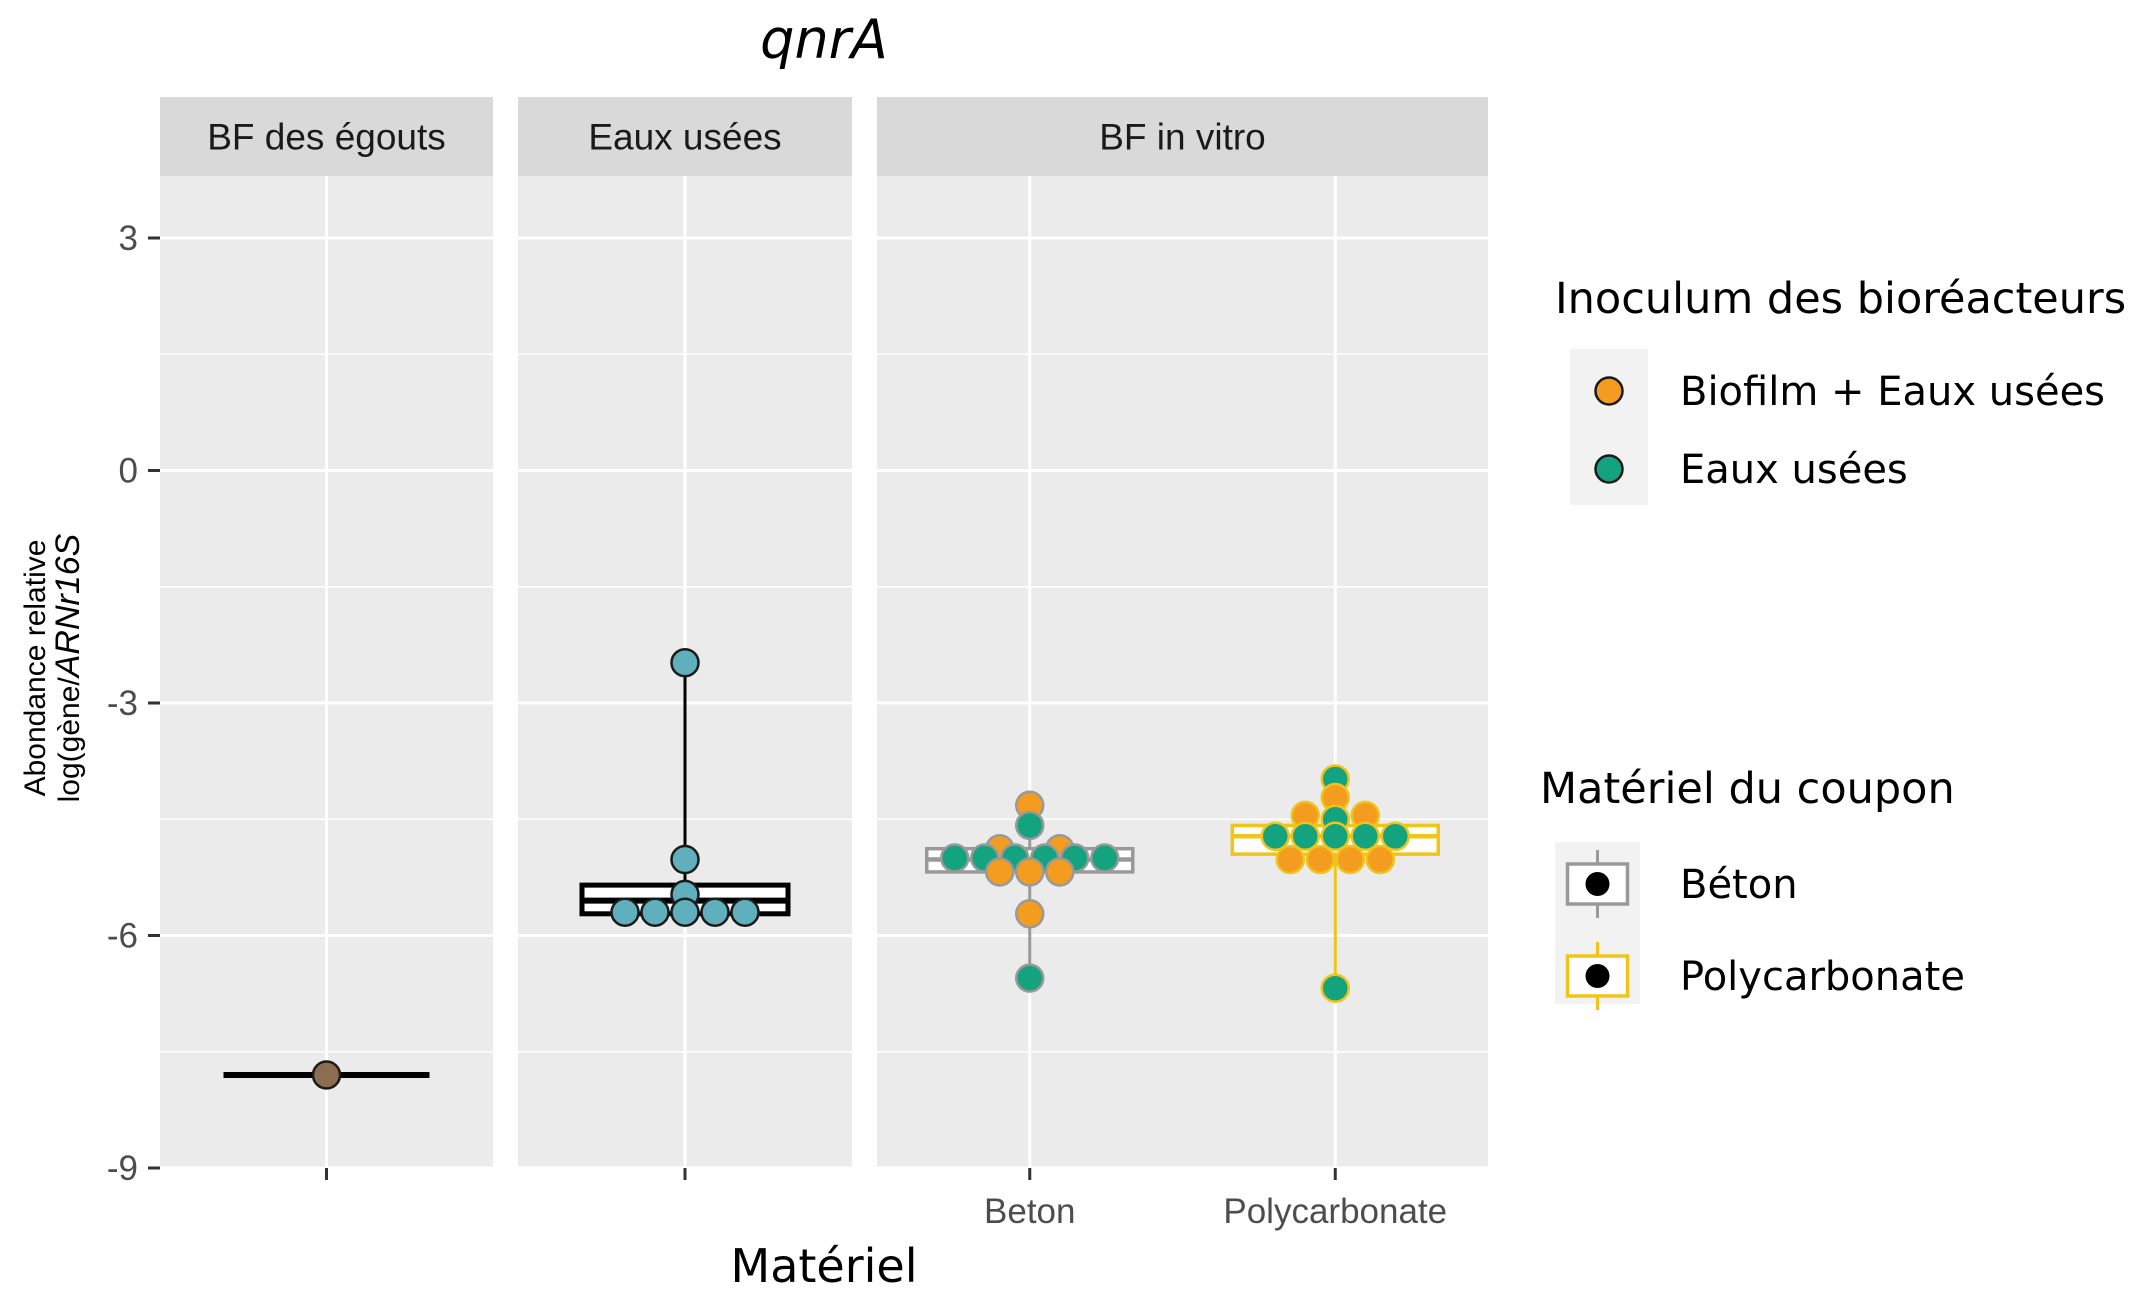 The image size is (2148, 1291). Describe the element at coordinates (1840, 299) in the screenshot. I see `legend-title: Inoculum des bioréacteurs` at that location.